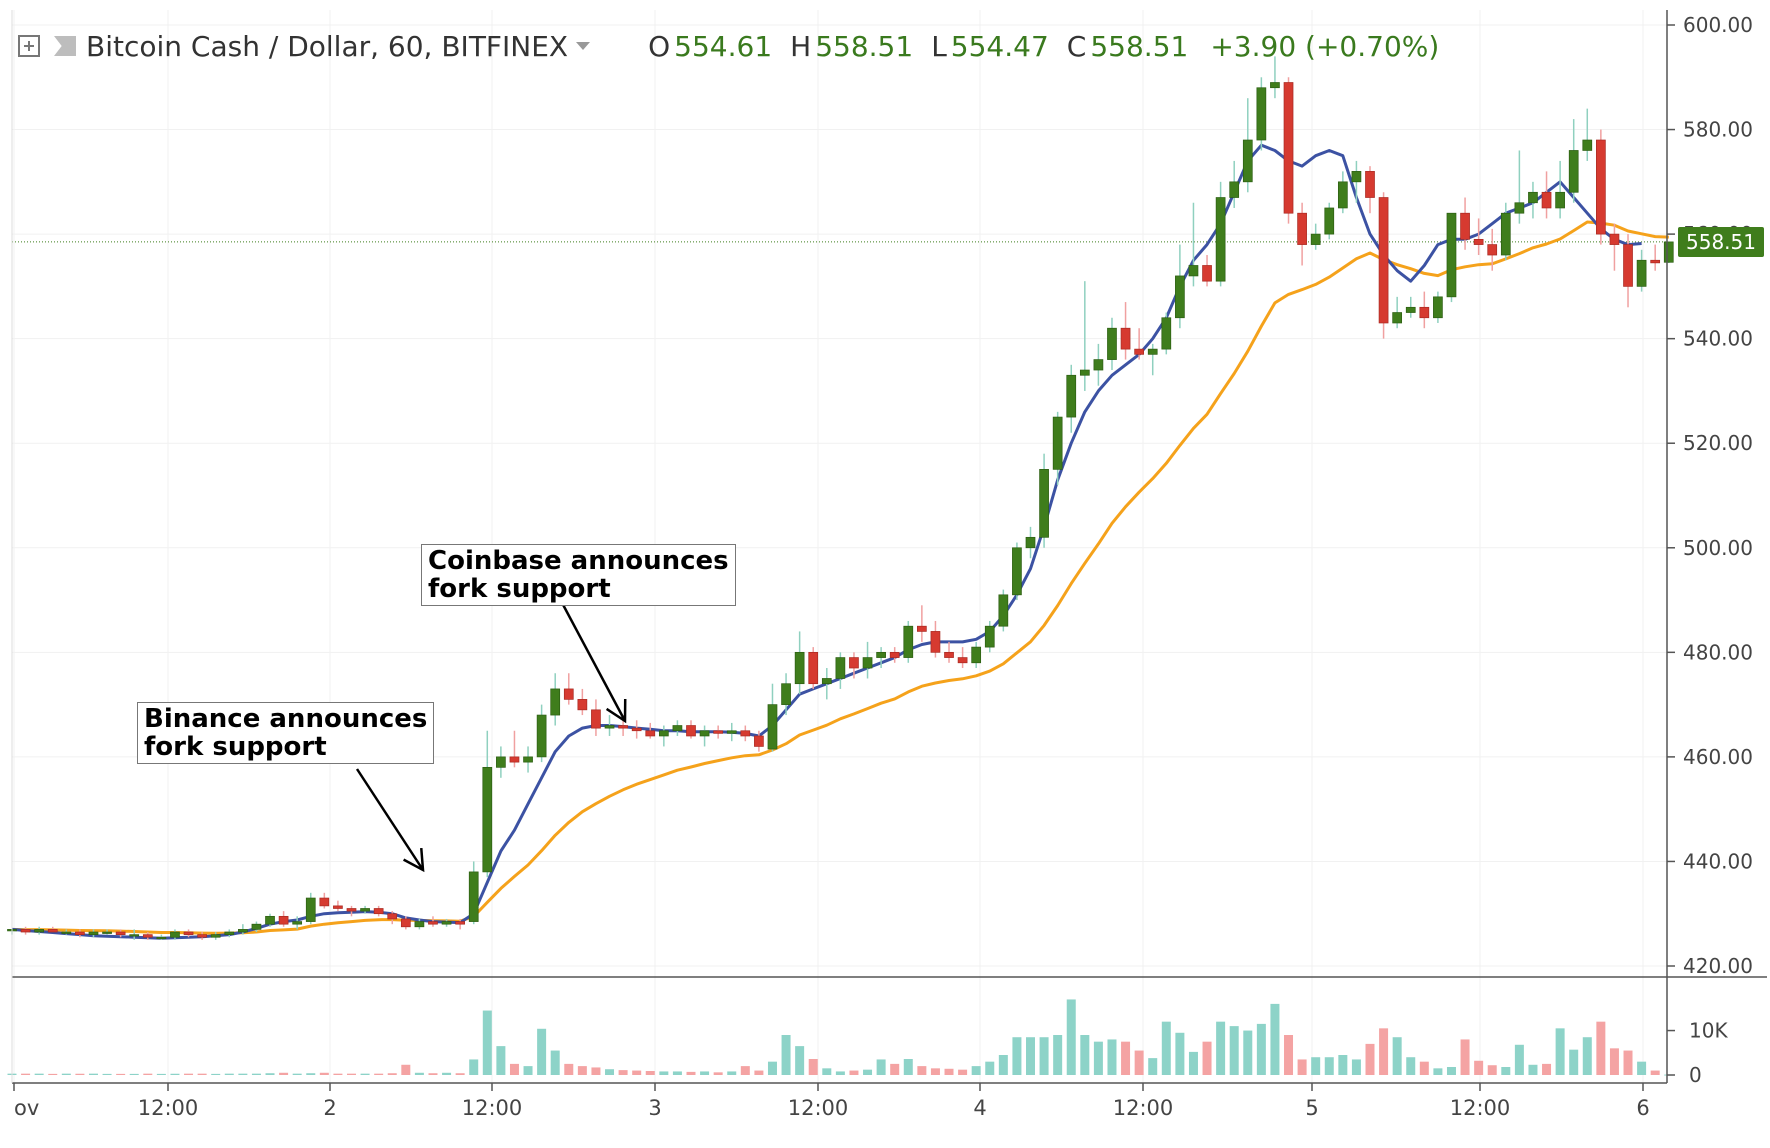 This screenshot has width=1770, height=1148. What do you see at coordinates (29, 46) in the screenshot?
I see `expand-icon` at bounding box center [29, 46].